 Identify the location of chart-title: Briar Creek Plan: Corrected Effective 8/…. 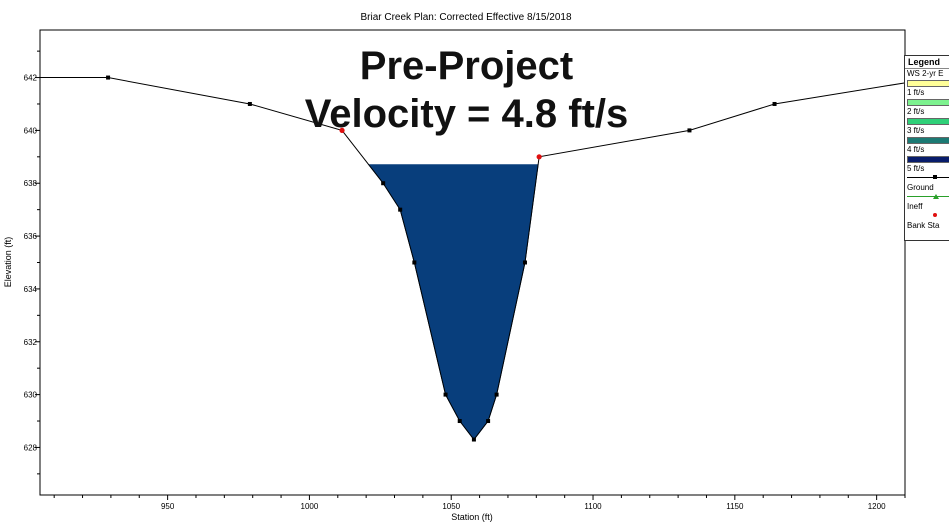
(465, 17).